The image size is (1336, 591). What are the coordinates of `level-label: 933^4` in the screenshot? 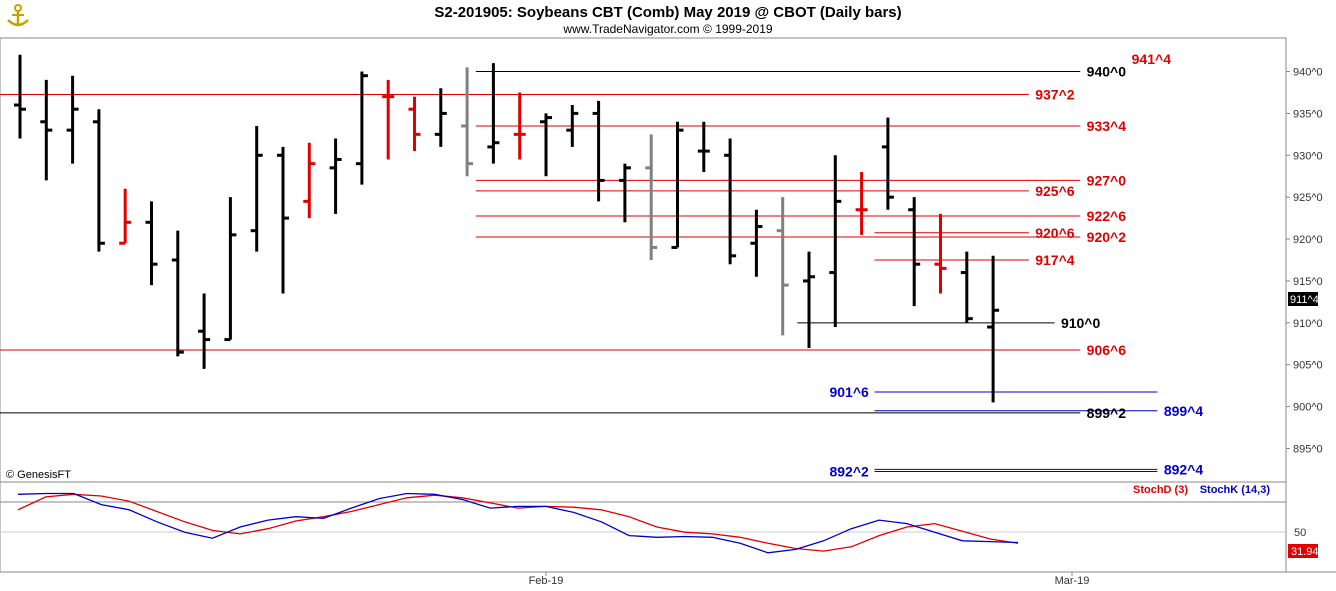 It's located at (1107, 126).